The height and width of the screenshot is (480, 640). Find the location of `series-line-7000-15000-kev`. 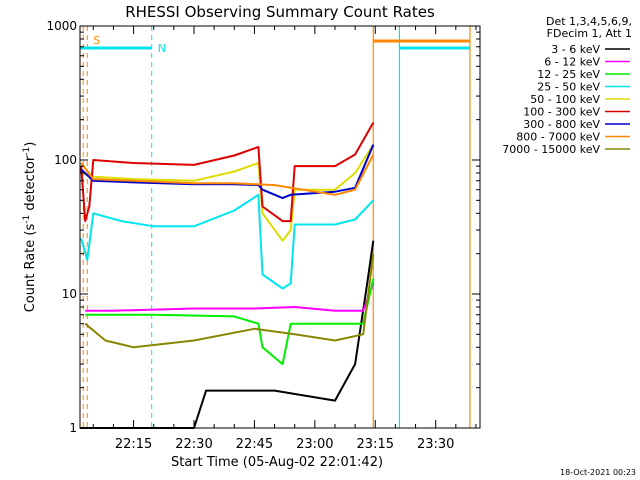

series-line-7000-15000-kev is located at coordinates (229, 301).